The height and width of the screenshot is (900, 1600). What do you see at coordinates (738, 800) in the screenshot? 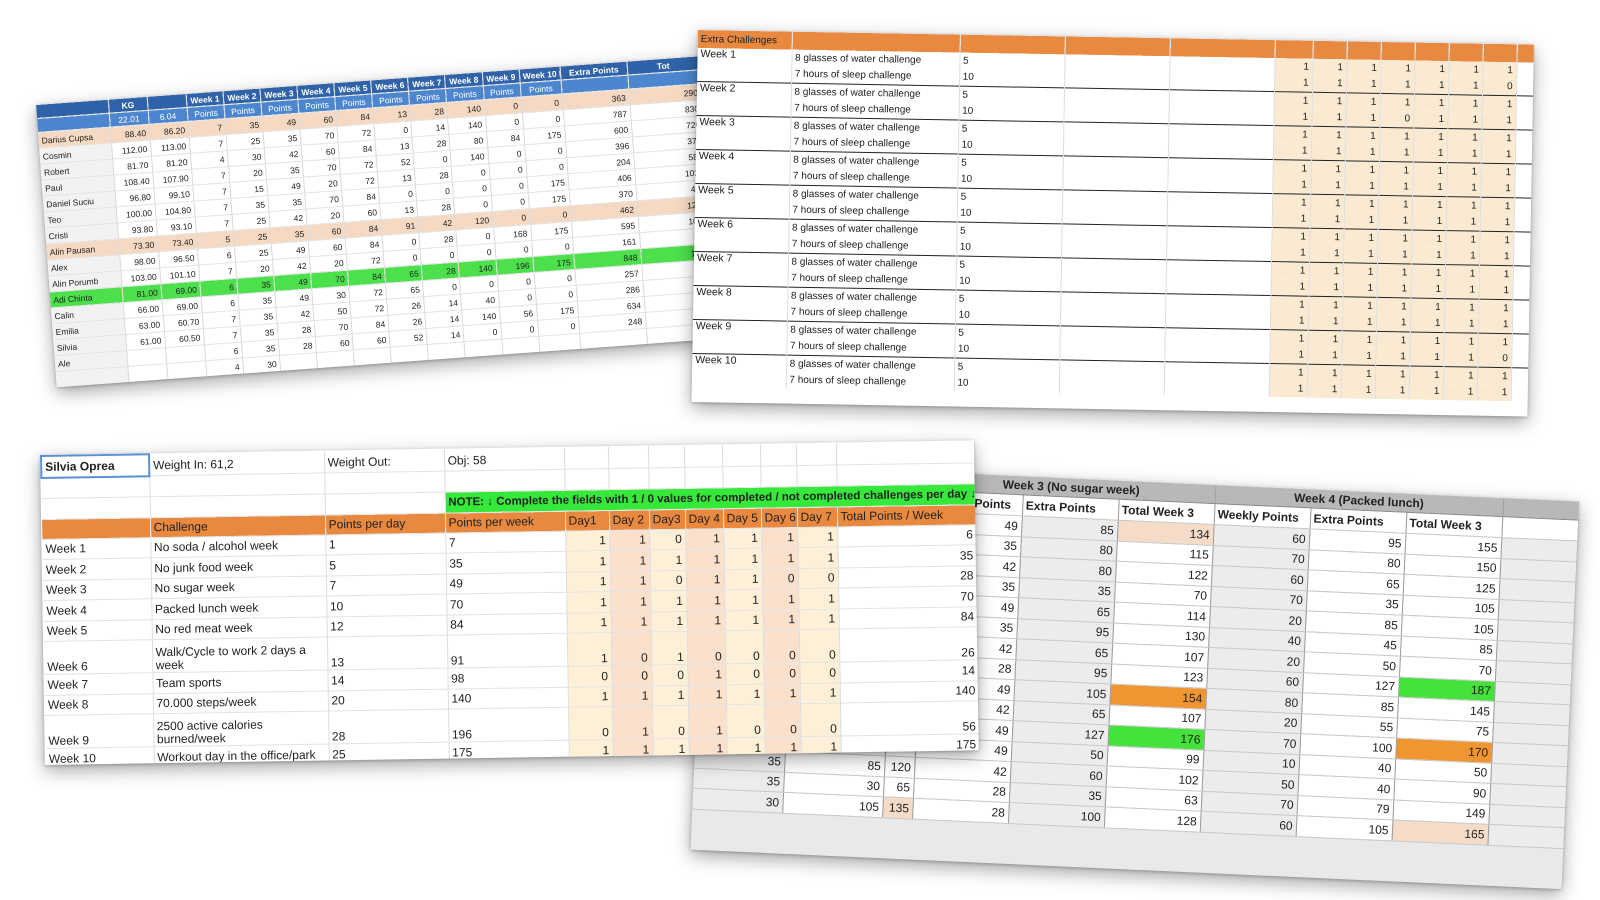
I see `points-cell: 30` at bounding box center [738, 800].